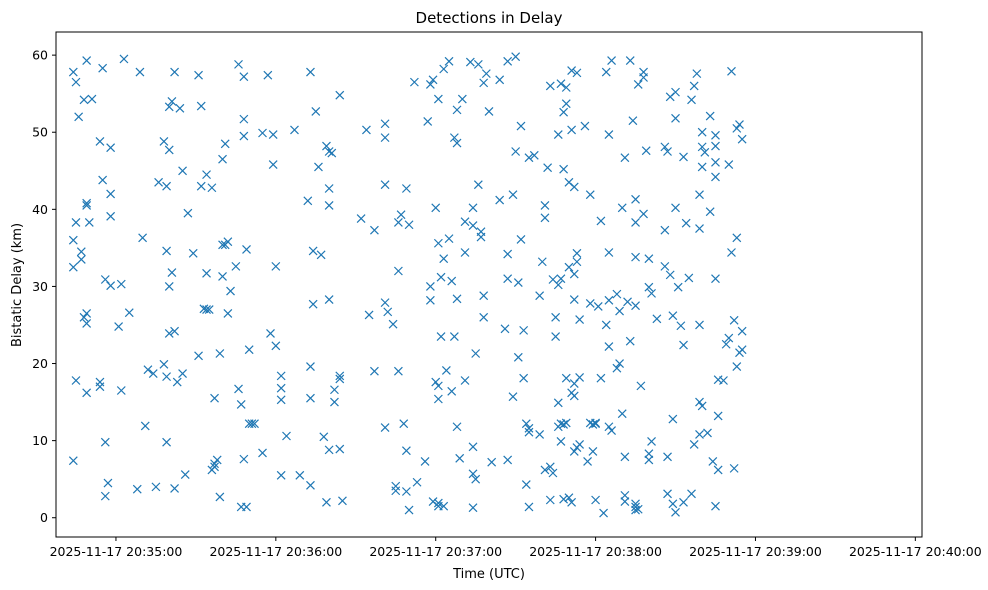  What do you see at coordinates (40, 55) in the screenshot?
I see `y-tick-label: 60` at bounding box center [40, 55].